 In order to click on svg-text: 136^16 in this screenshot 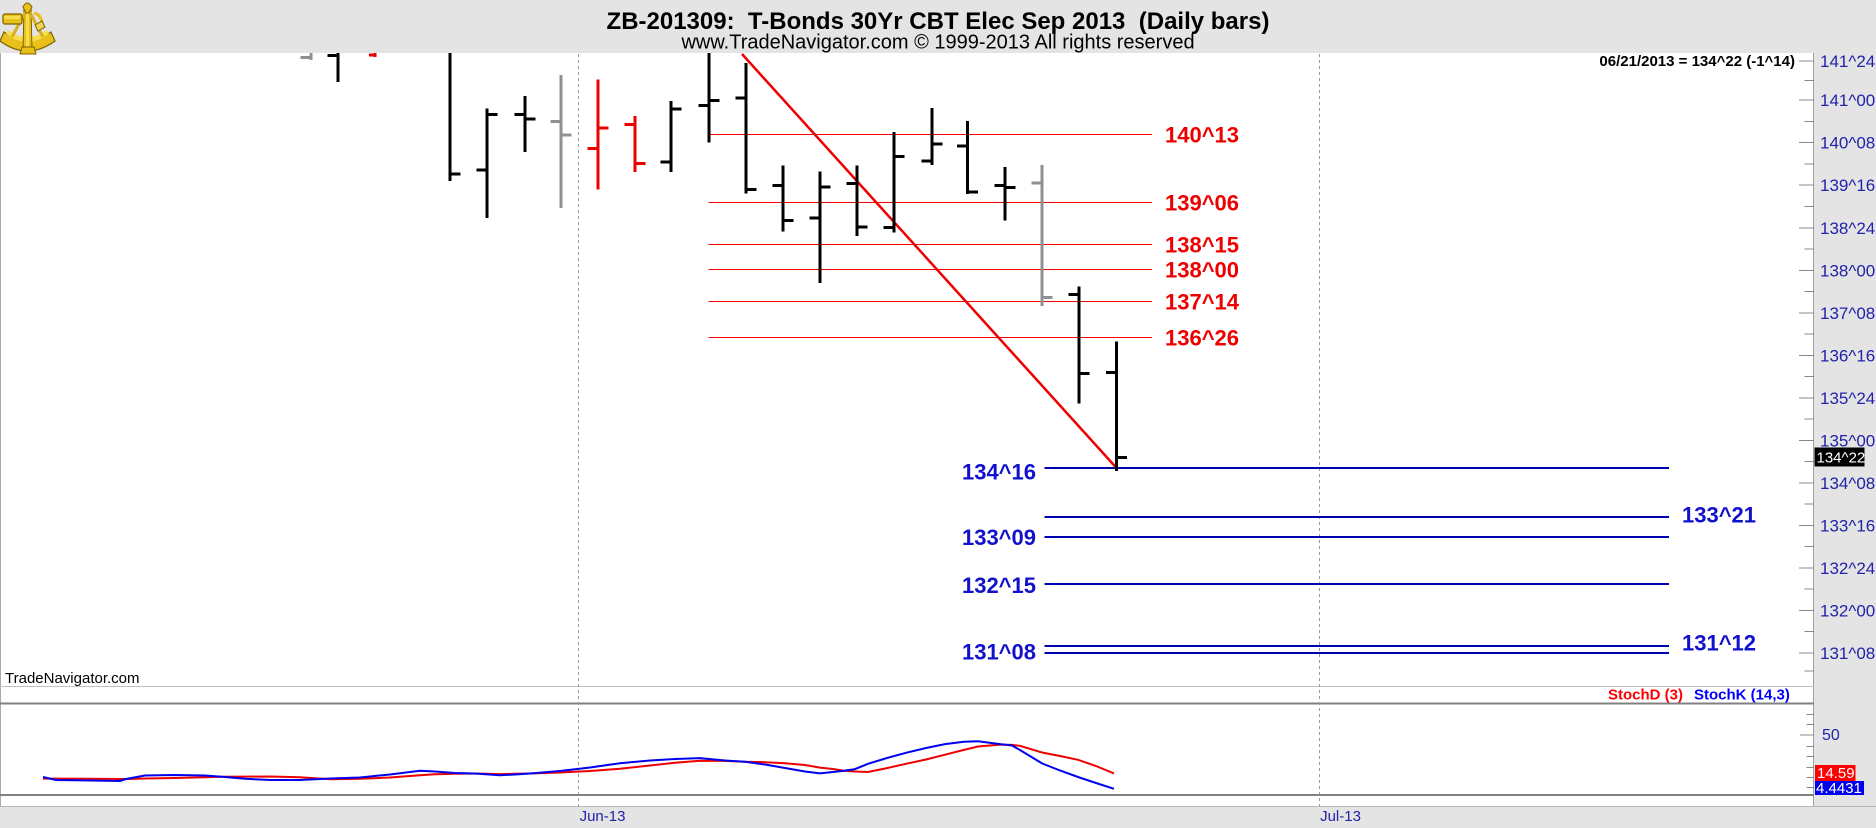, I will do `click(1847, 355)`.